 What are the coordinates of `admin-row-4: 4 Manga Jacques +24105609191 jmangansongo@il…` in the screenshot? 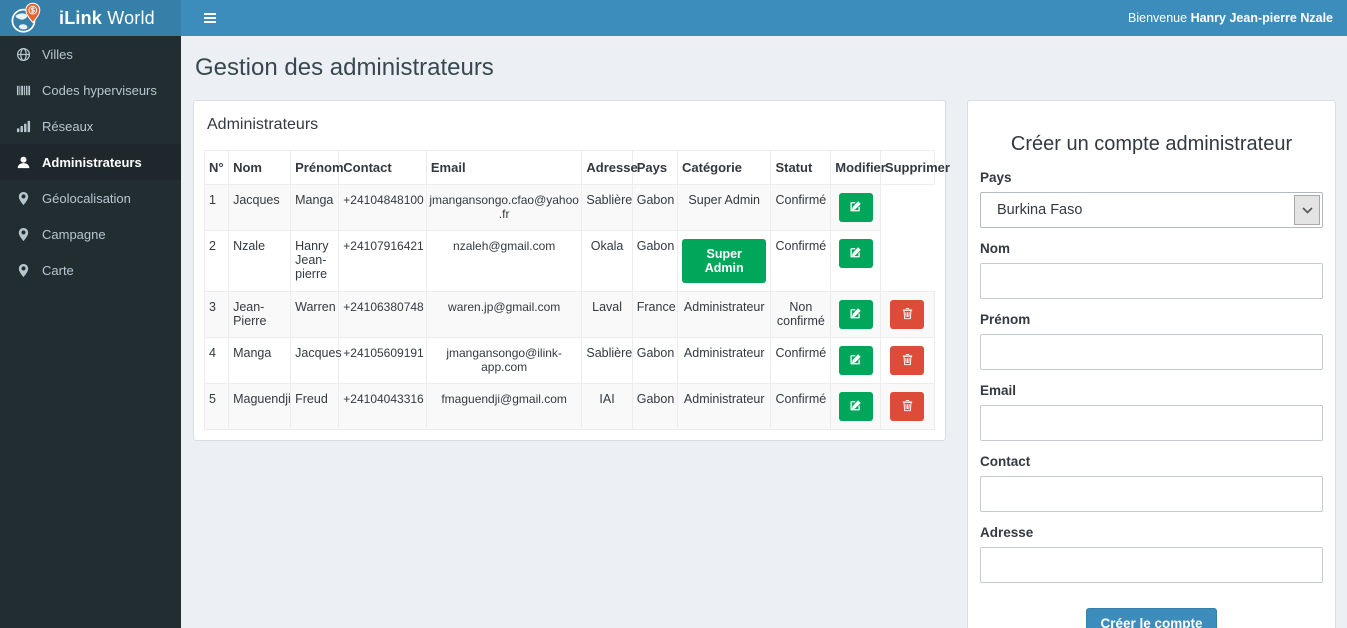 It's located at (569, 360).